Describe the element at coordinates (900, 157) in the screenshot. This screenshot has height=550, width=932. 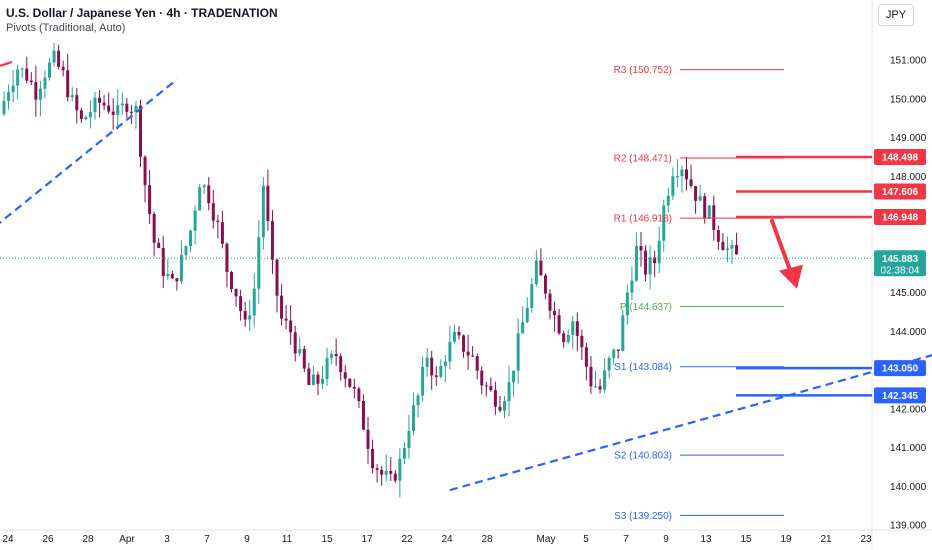
I see `level-badge-label: 148.498` at that location.